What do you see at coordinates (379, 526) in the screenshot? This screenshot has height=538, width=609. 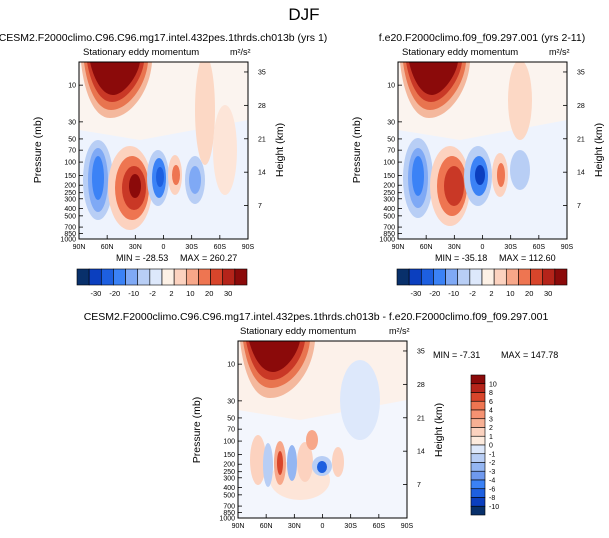 I see `x-tick-label: 60S` at bounding box center [379, 526].